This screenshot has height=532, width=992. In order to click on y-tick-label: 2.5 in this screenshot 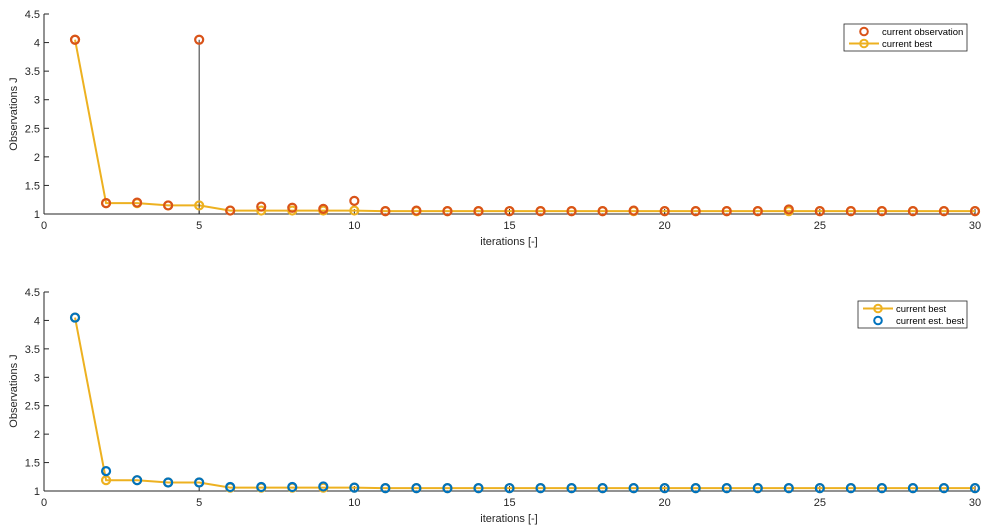, I will do `click(32, 407)`.